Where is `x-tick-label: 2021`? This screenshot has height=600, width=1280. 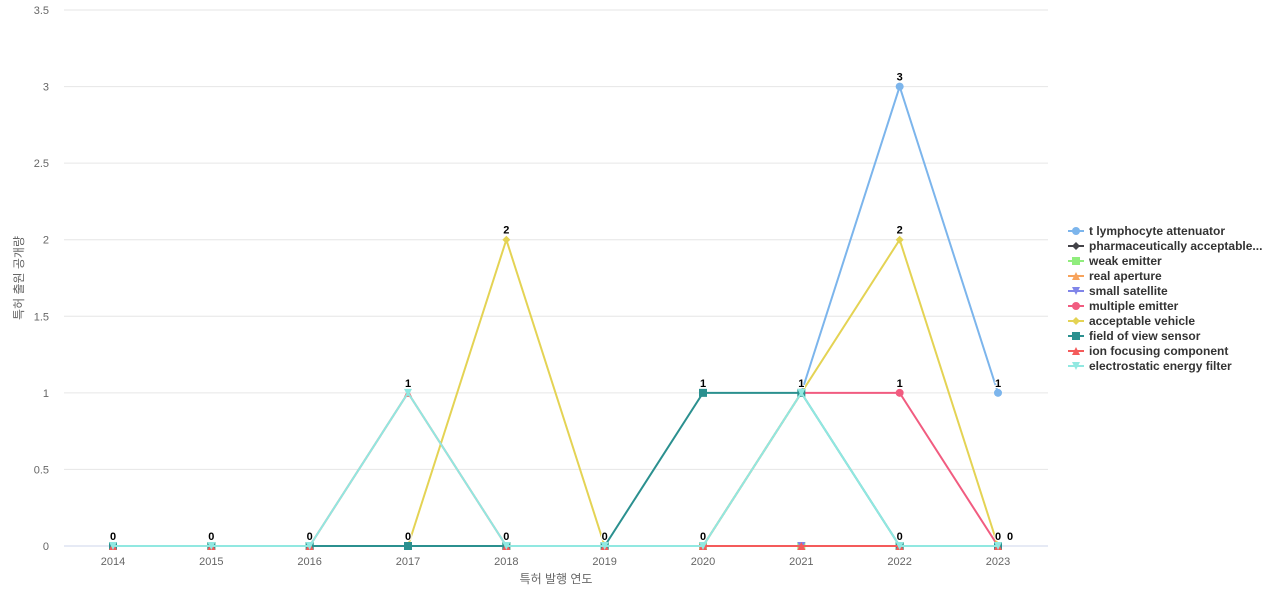
x-tick-label: 2021 is located at coordinates (801, 562).